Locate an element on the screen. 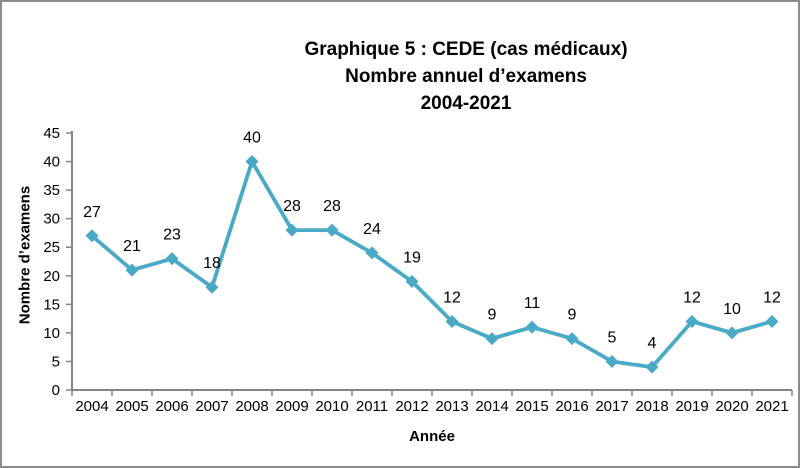  data-point-label: 5 is located at coordinates (612, 337).